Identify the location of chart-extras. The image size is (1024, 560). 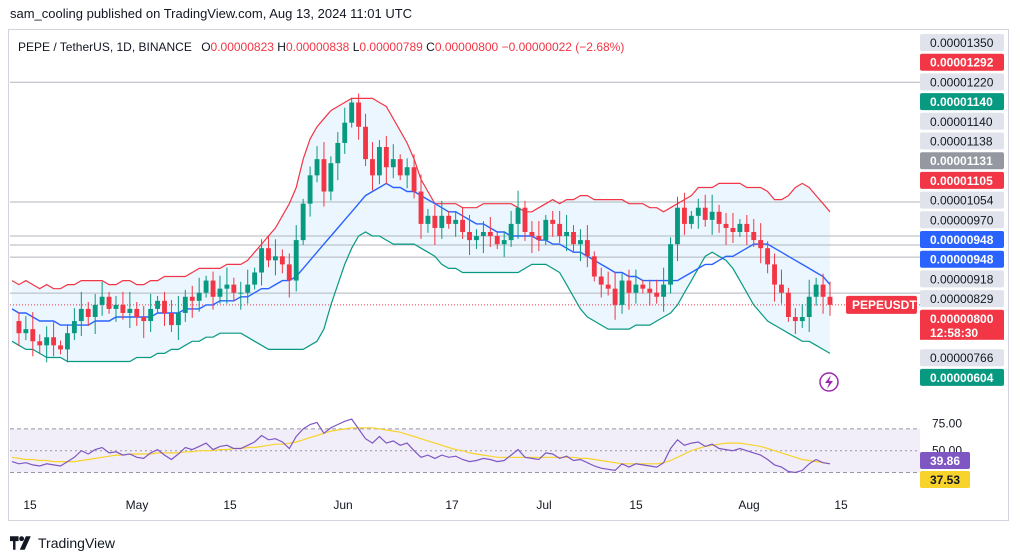
(829, 382).